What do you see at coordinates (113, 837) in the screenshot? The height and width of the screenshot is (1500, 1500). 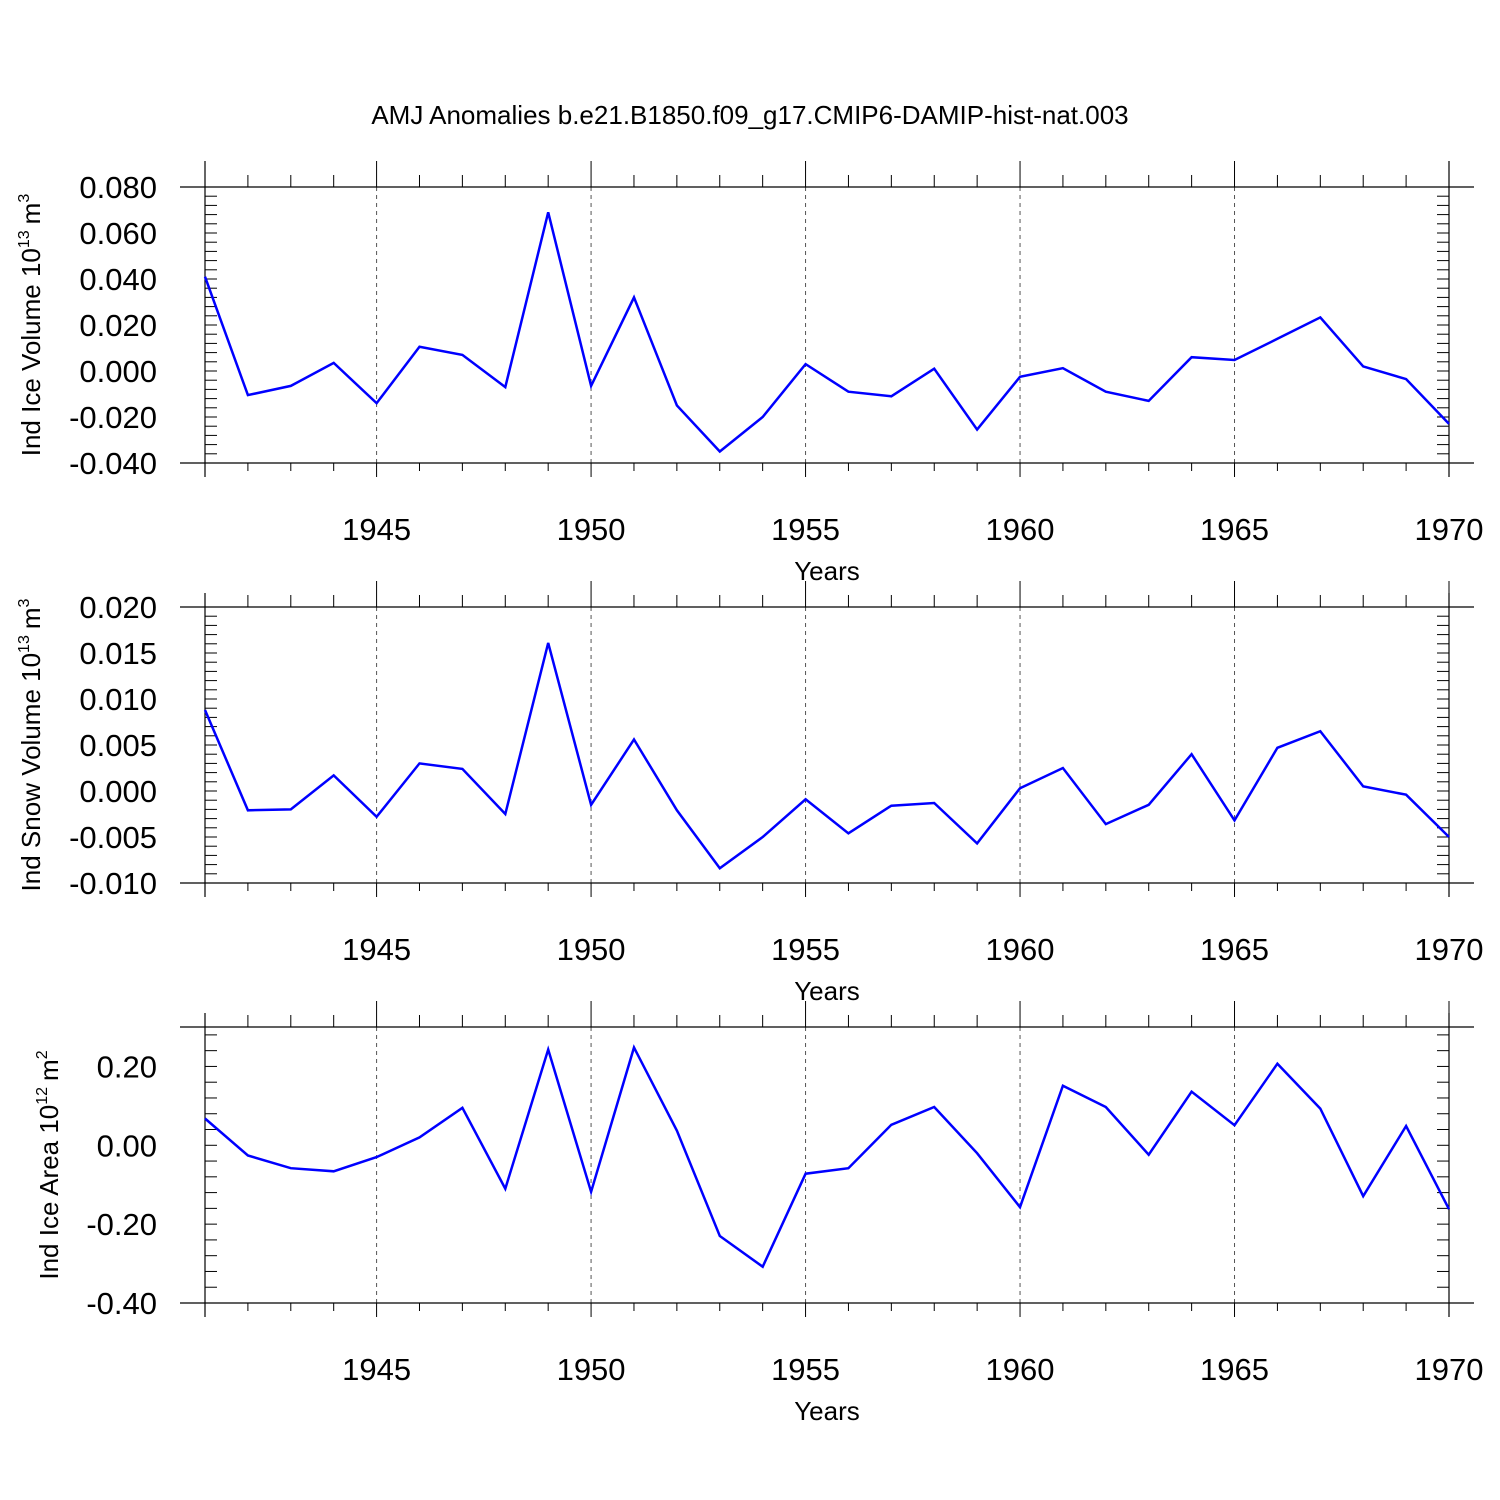 I see `y-tick-label: -0.005` at bounding box center [113, 837].